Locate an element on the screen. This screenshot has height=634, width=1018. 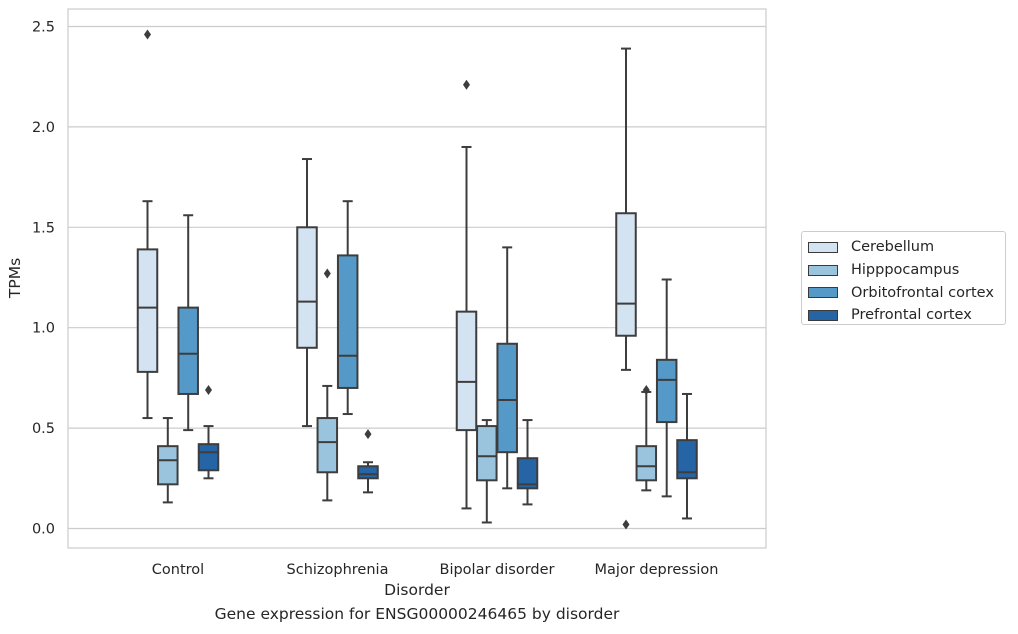
y-tick-label: 2.5 is located at coordinates (43, 28).